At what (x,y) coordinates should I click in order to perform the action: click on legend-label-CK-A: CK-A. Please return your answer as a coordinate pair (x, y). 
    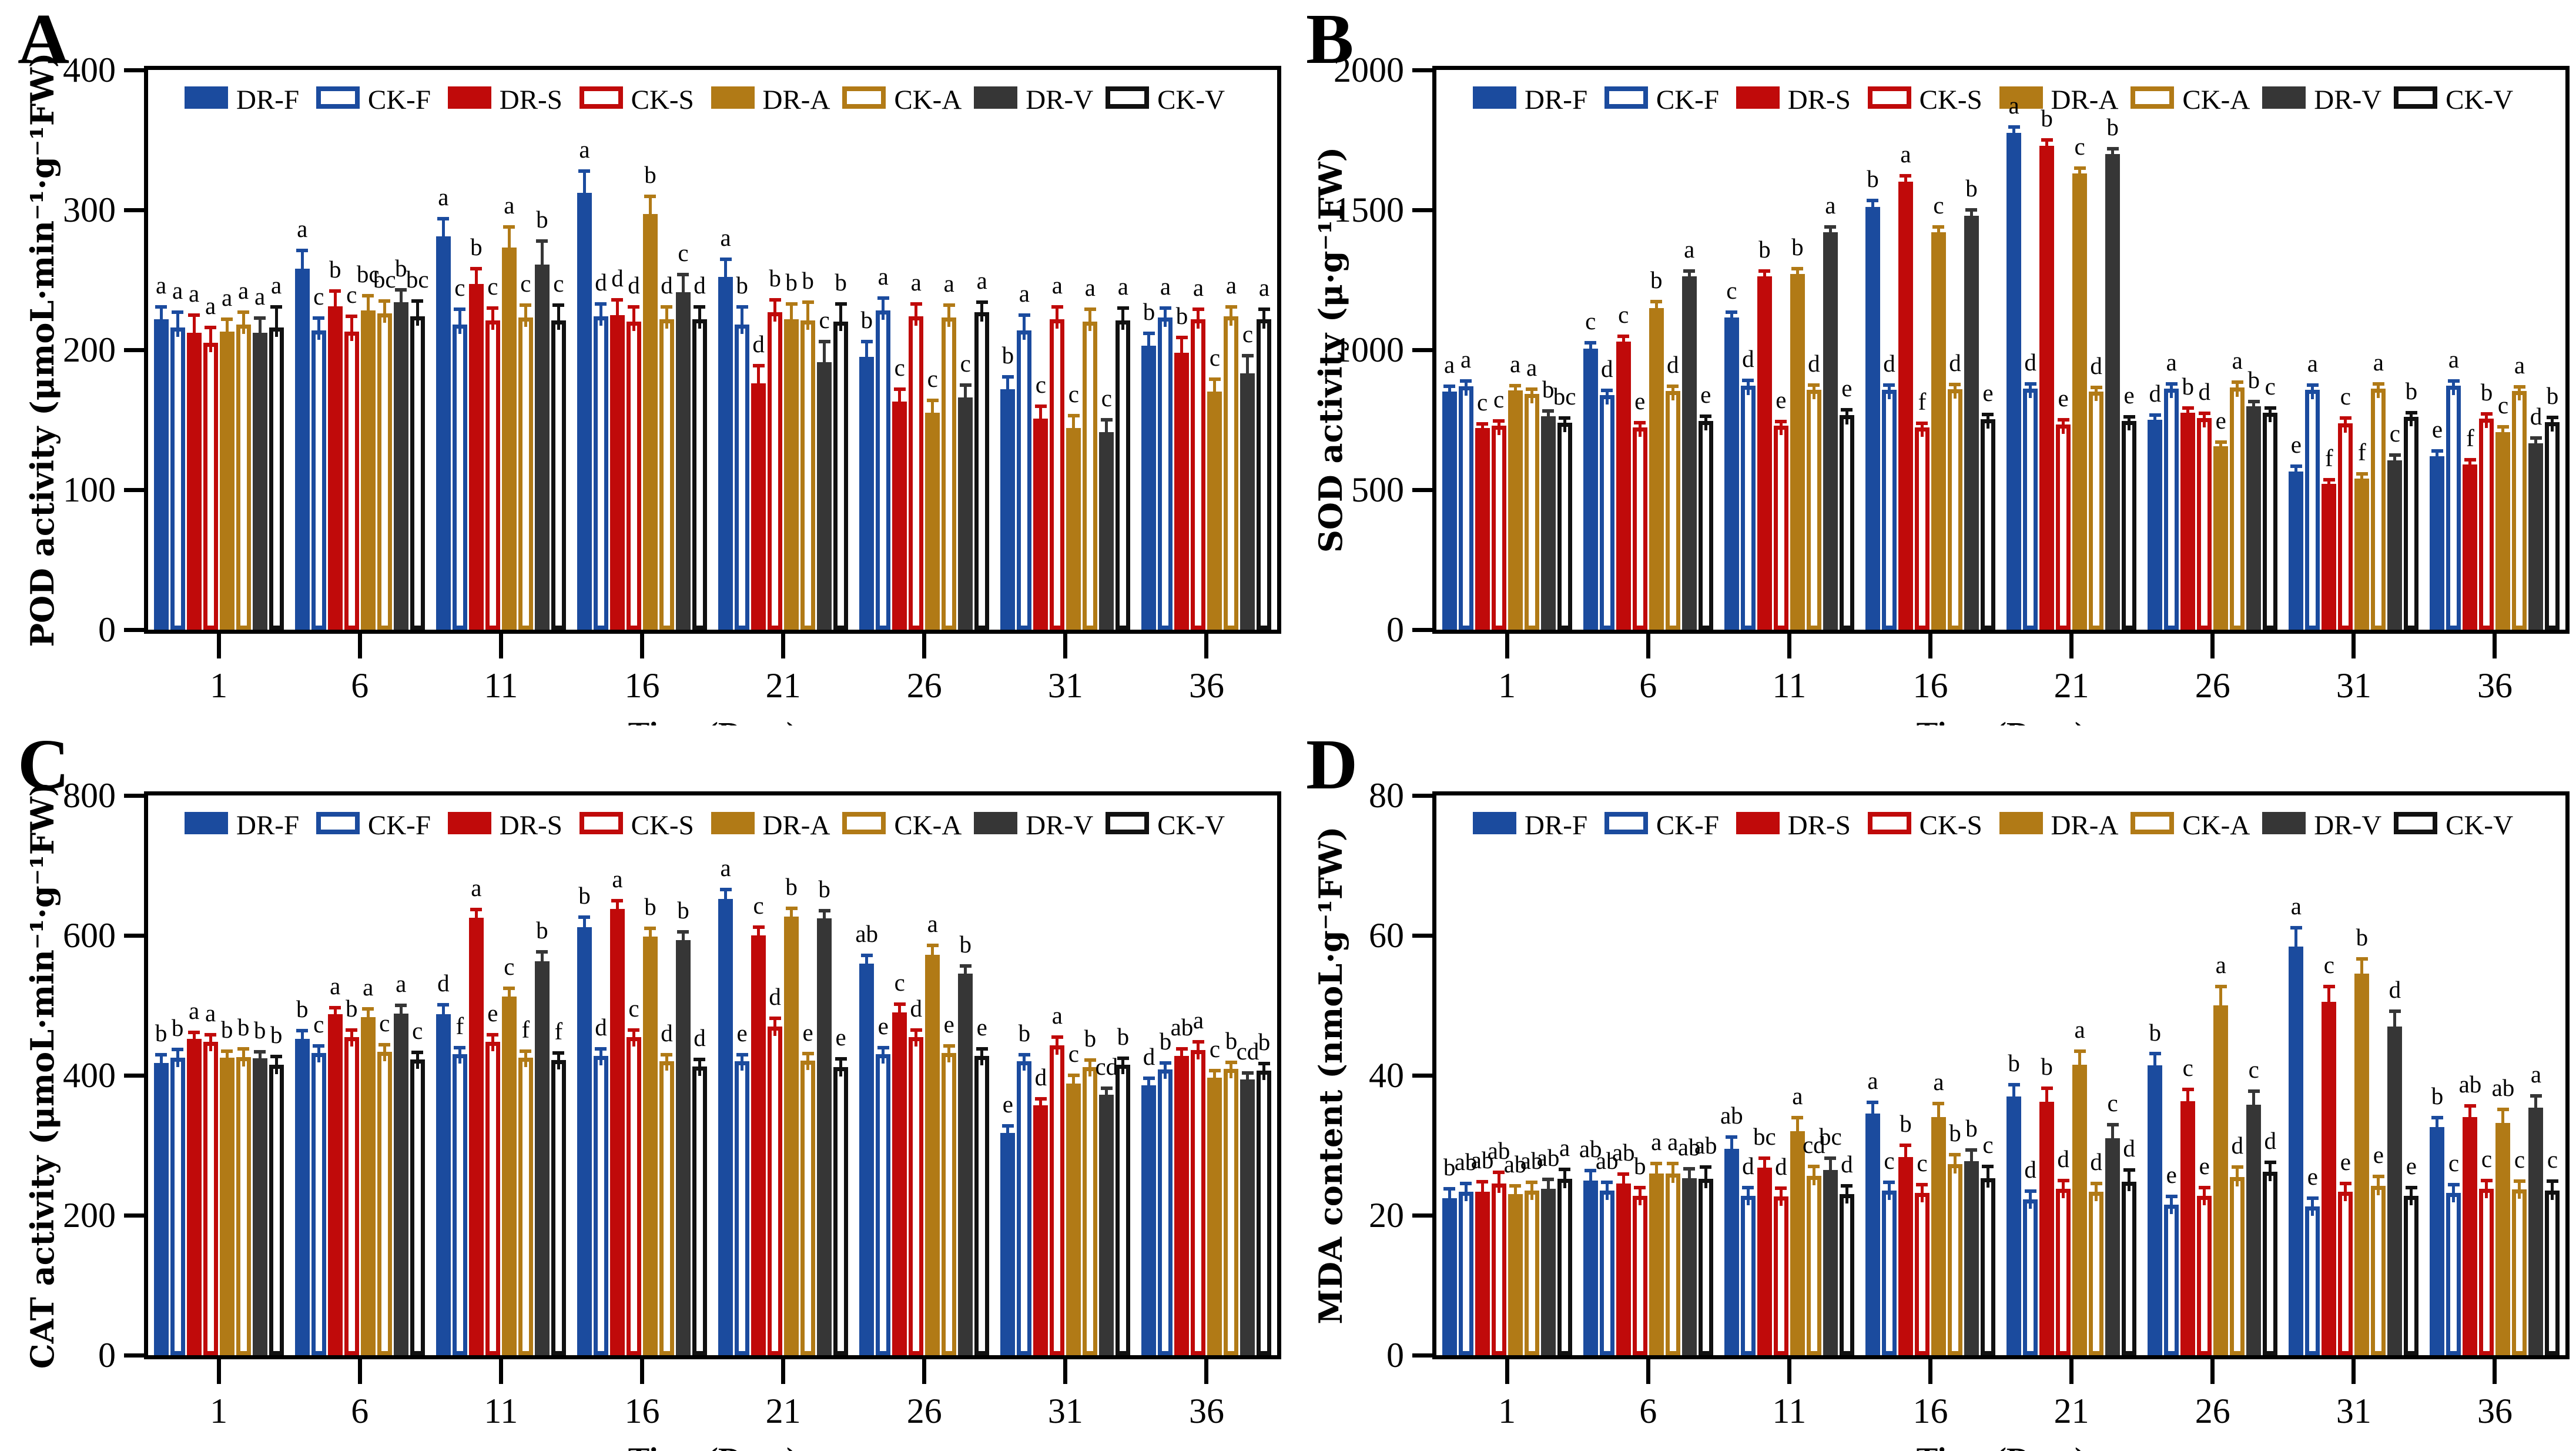
    Looking at the image, I should click on (928, 100).